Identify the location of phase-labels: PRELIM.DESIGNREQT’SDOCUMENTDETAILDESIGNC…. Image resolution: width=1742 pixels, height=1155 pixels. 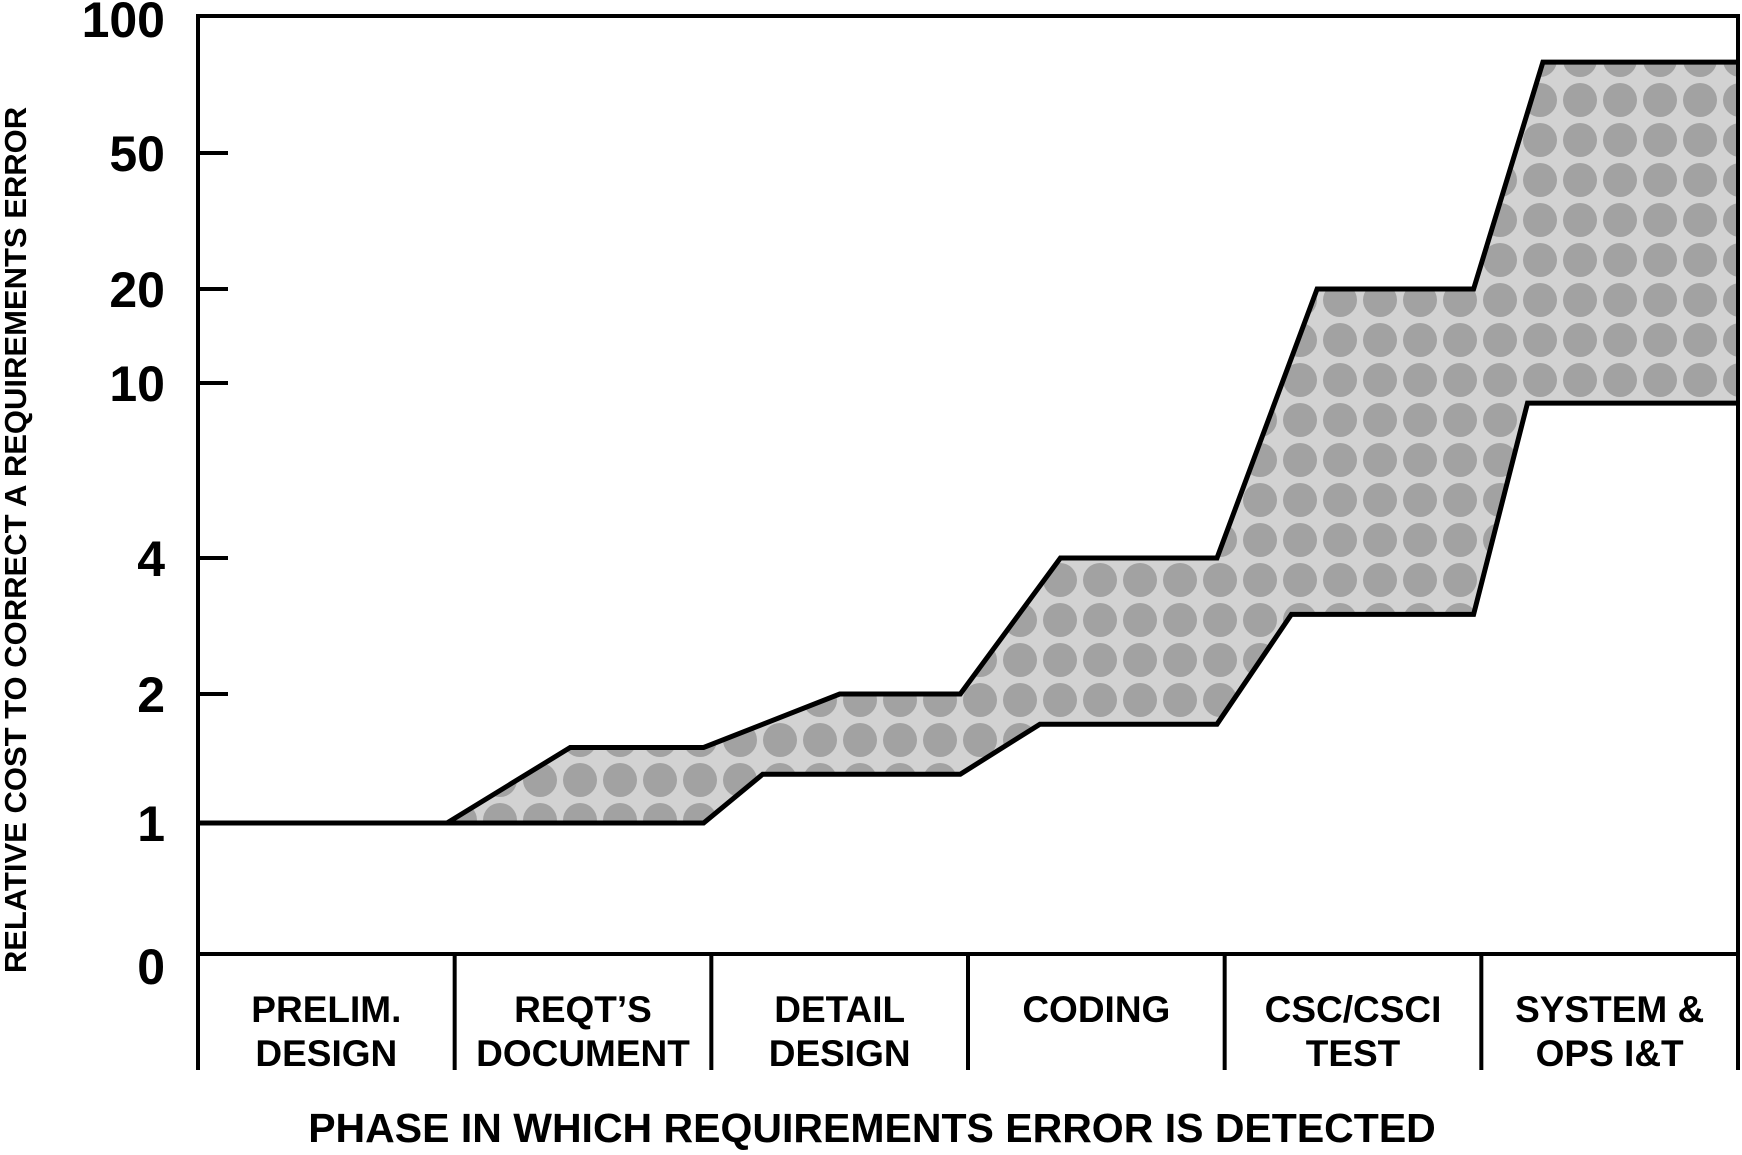
(977, 1031).